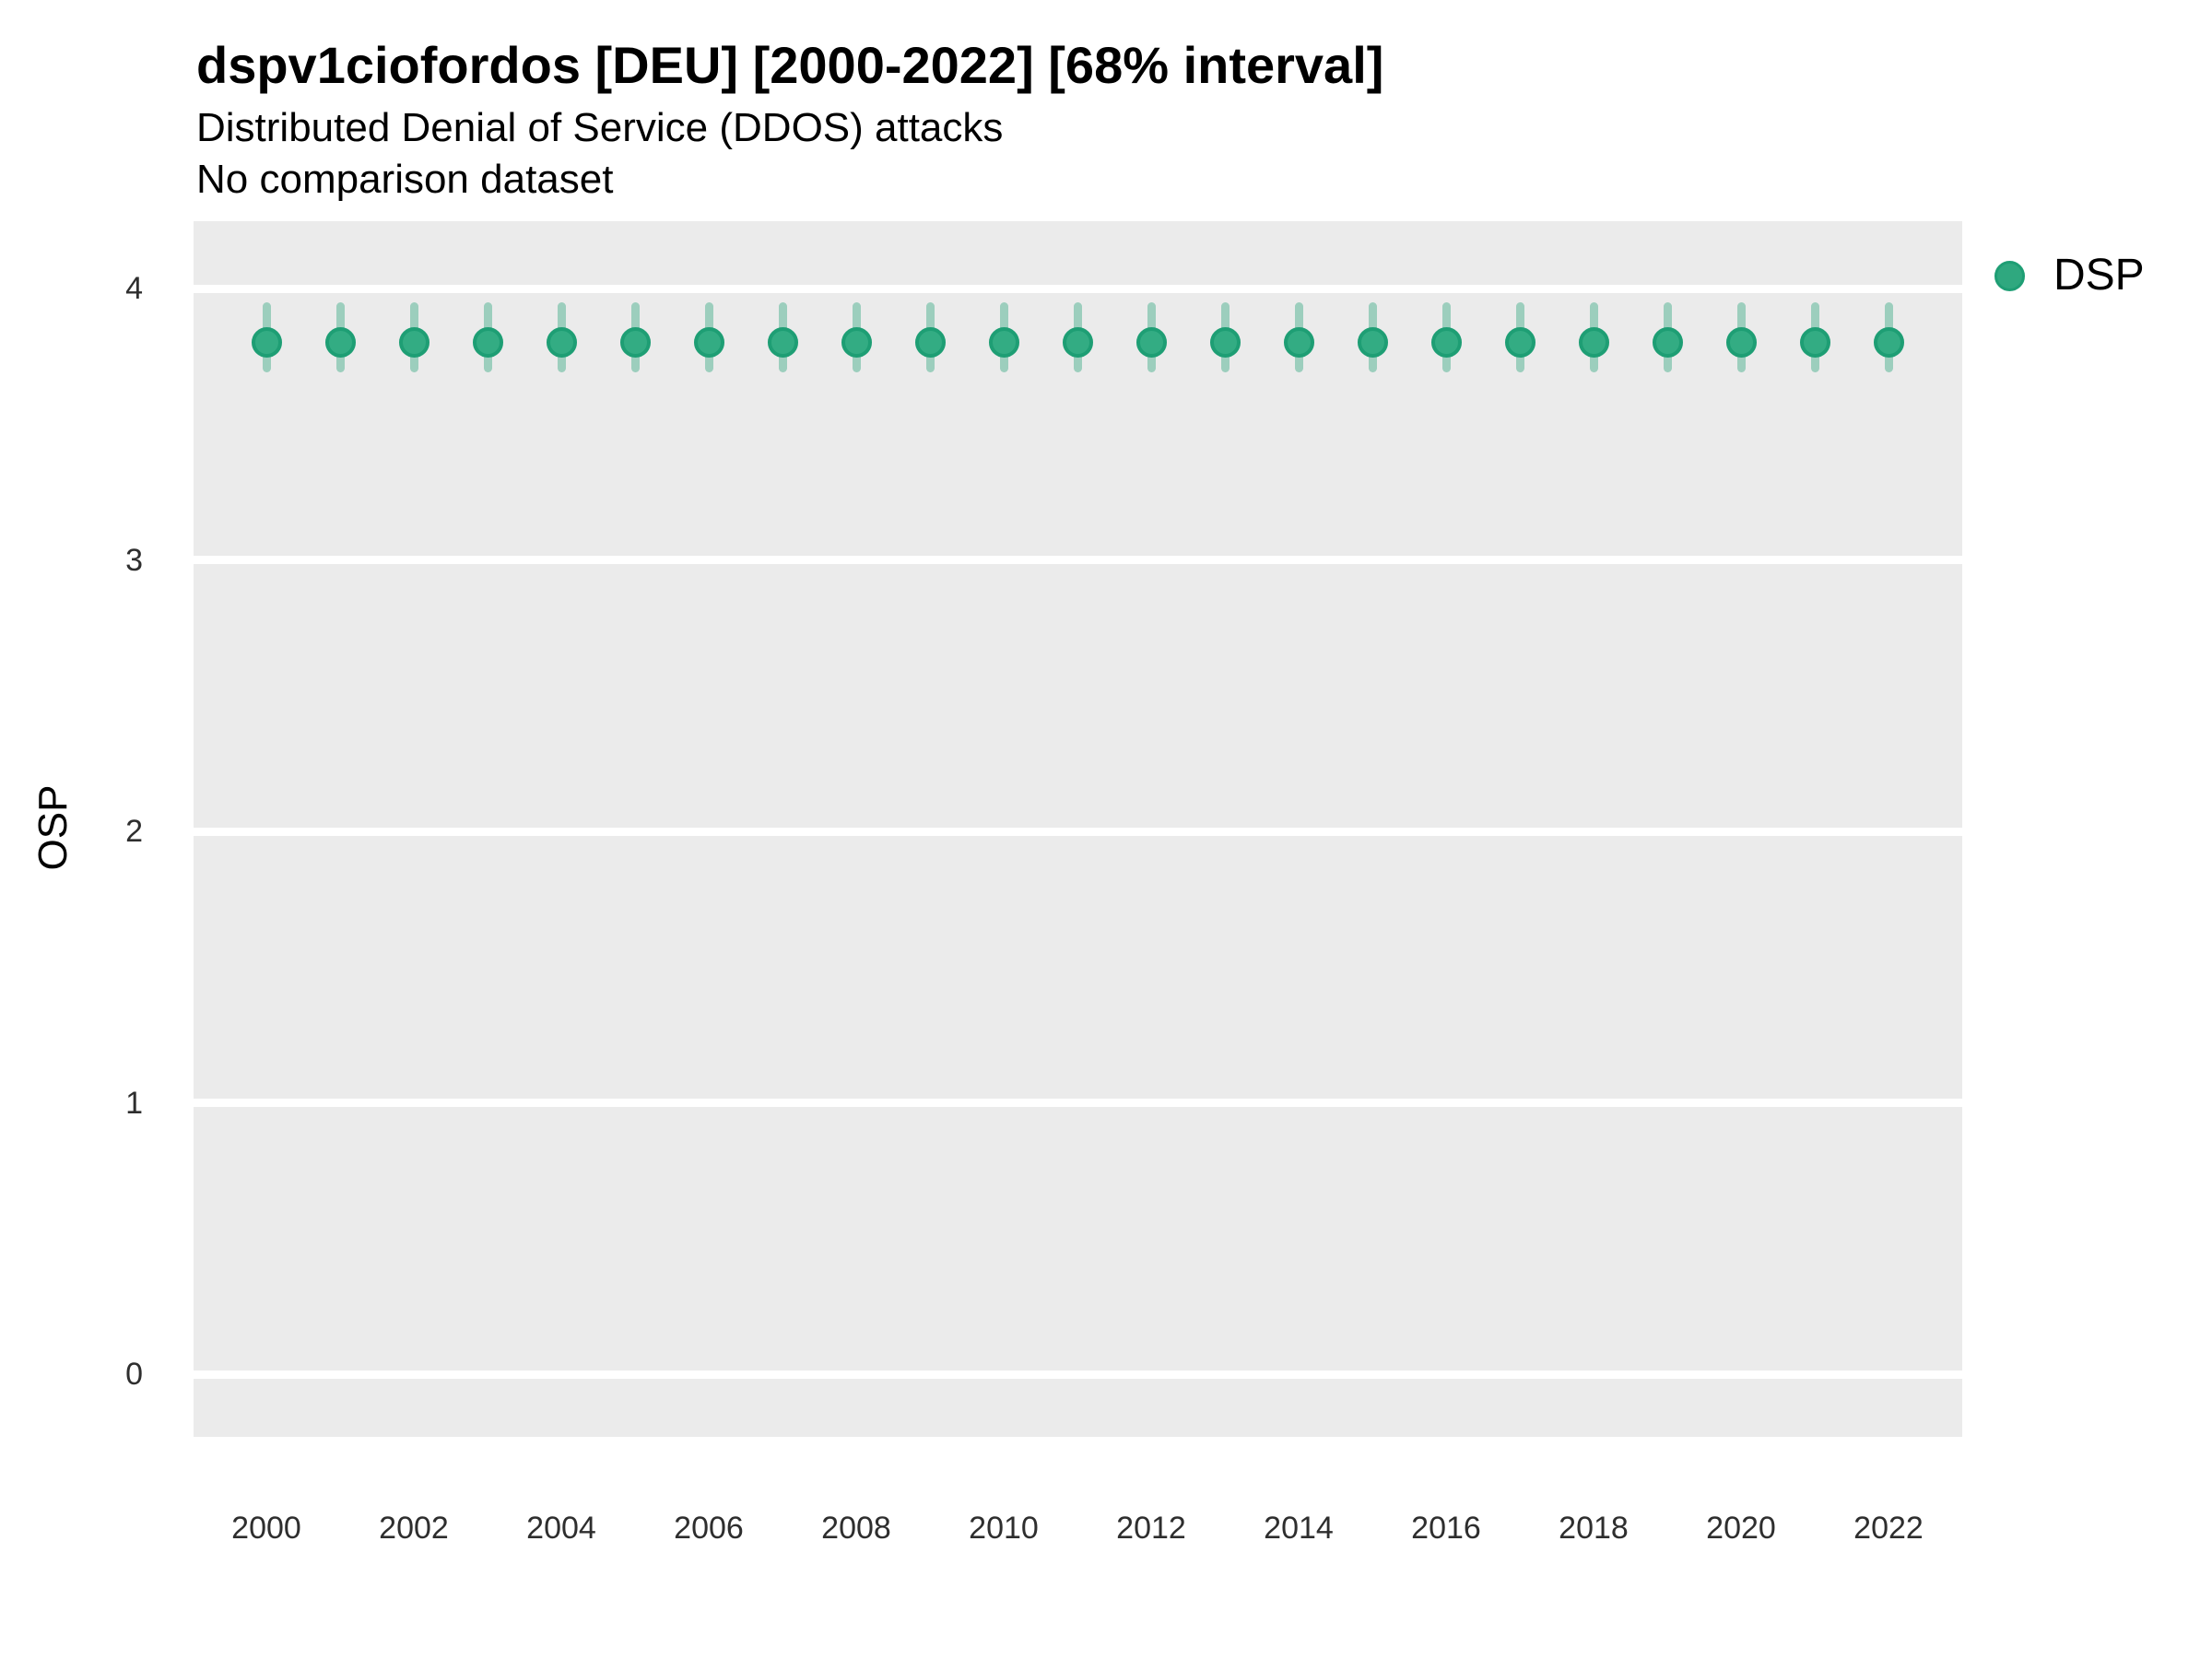 The height and width of the screenshot is (1659, 2212). Describe the element at coordinates (1003, 343) in the screenshot. I see `data-point-2010` at that location.